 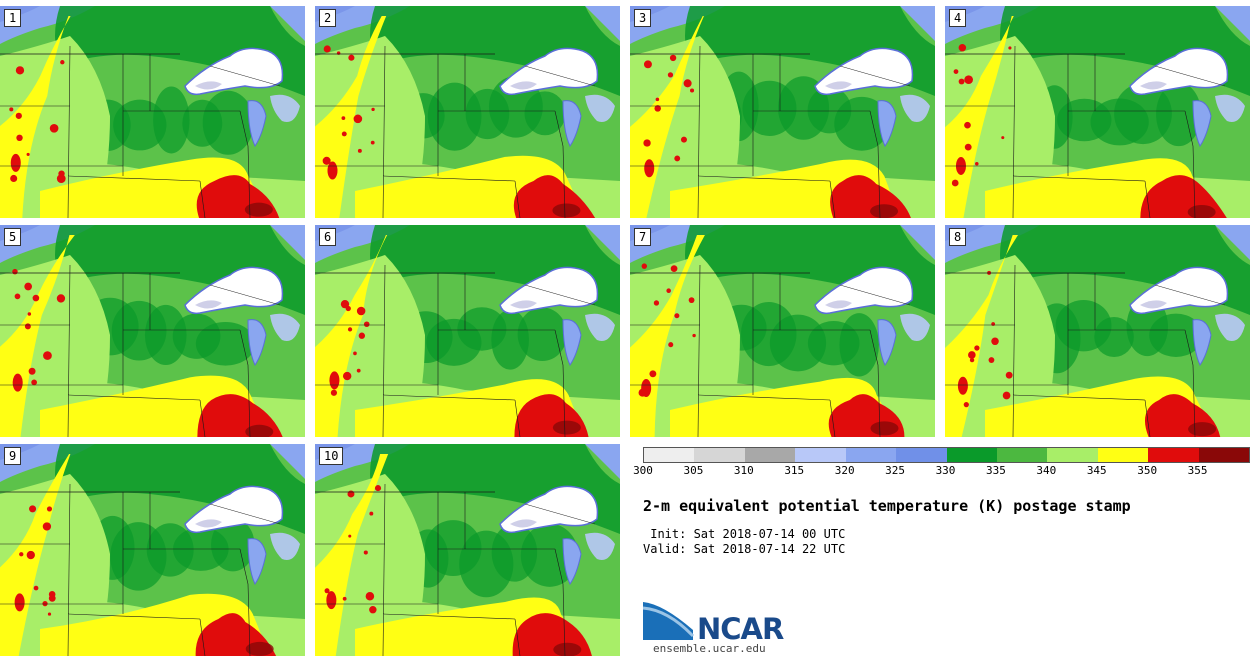 I want to click on colorbar-tick-label: 325, so click(x=895, y=470).